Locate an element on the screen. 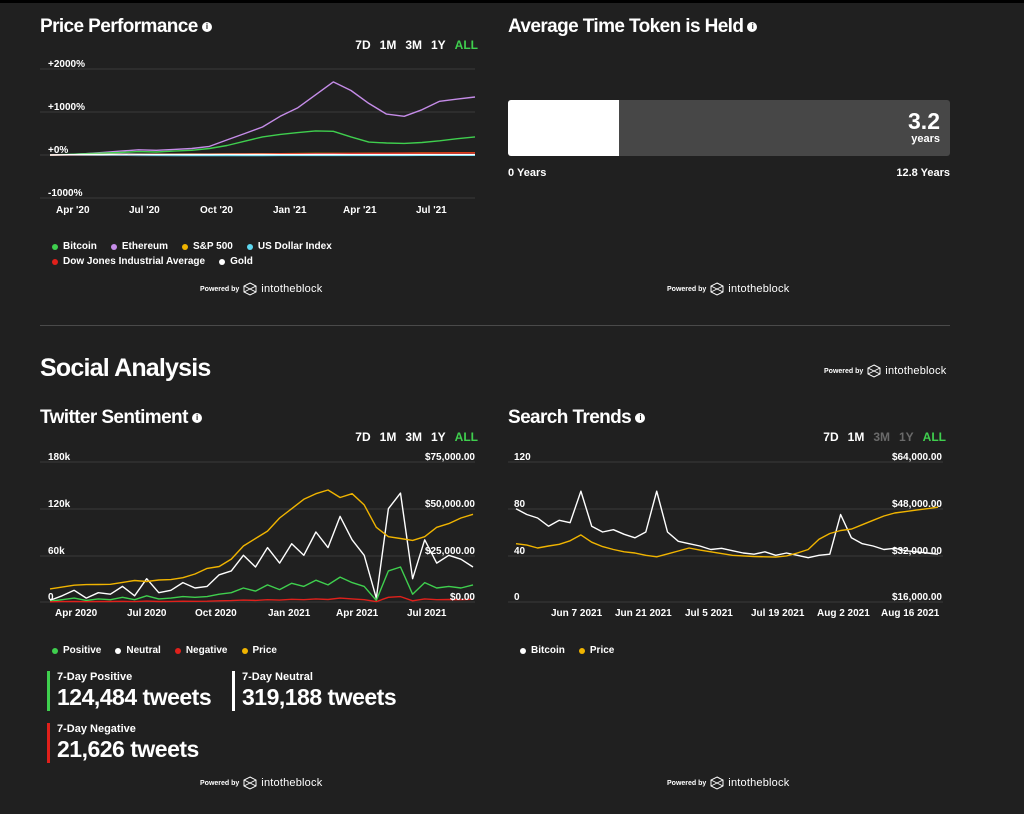  y-left-tick-label: 40 is located at coordinates (520, 551).